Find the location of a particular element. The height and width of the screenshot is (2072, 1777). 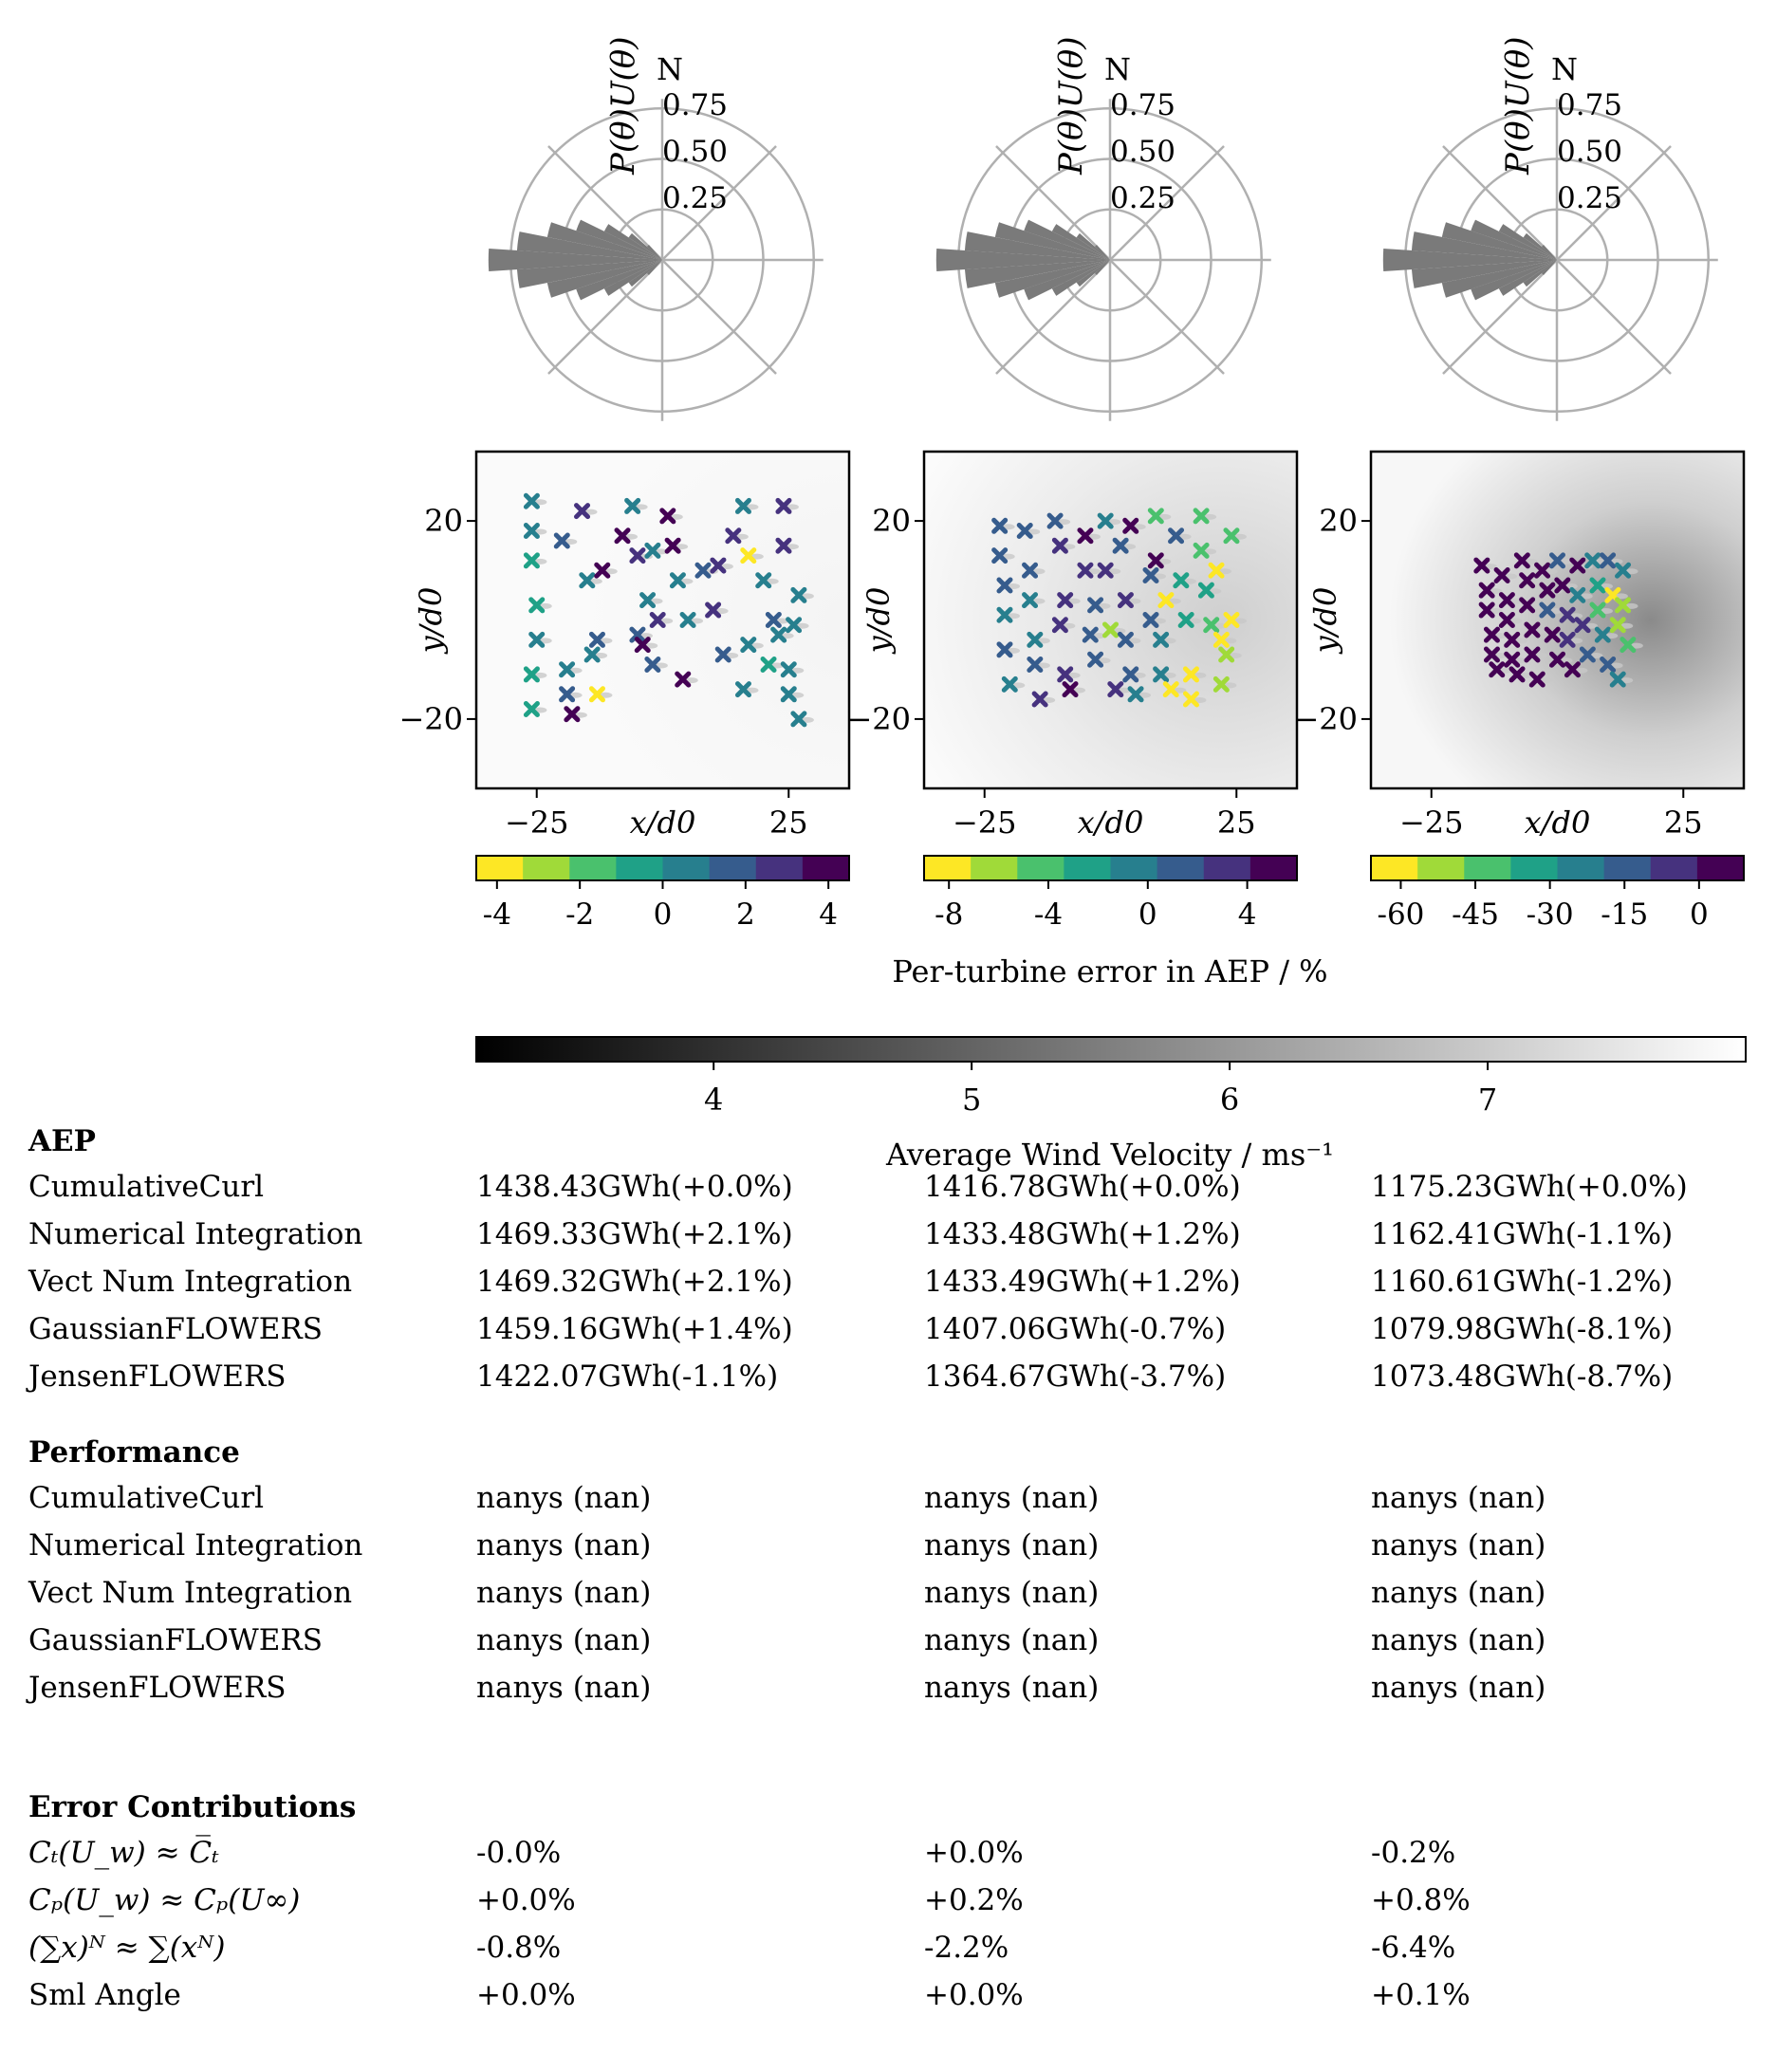

table-title: AEP is located at coordinates (62, 1141).